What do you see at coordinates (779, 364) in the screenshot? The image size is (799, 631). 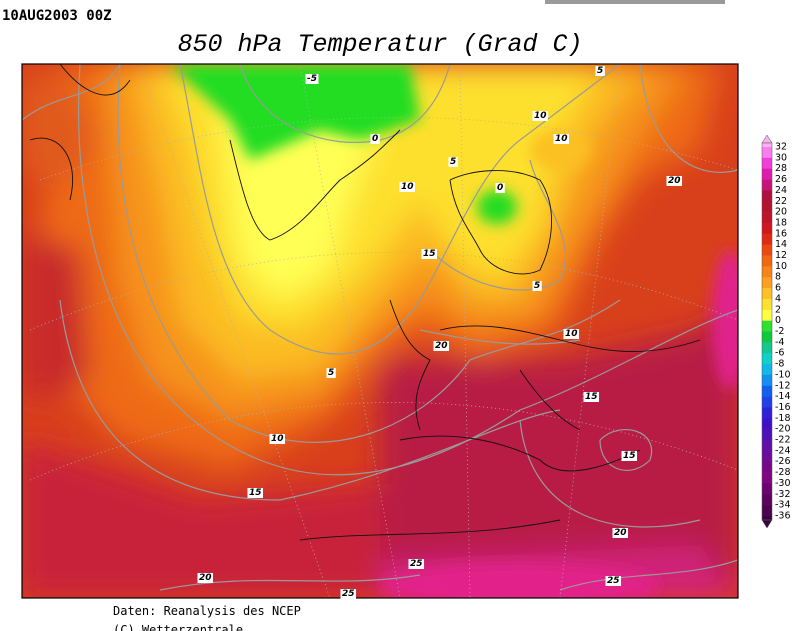 I see `colorbar-label: -8` at bounding box center [779, 364].